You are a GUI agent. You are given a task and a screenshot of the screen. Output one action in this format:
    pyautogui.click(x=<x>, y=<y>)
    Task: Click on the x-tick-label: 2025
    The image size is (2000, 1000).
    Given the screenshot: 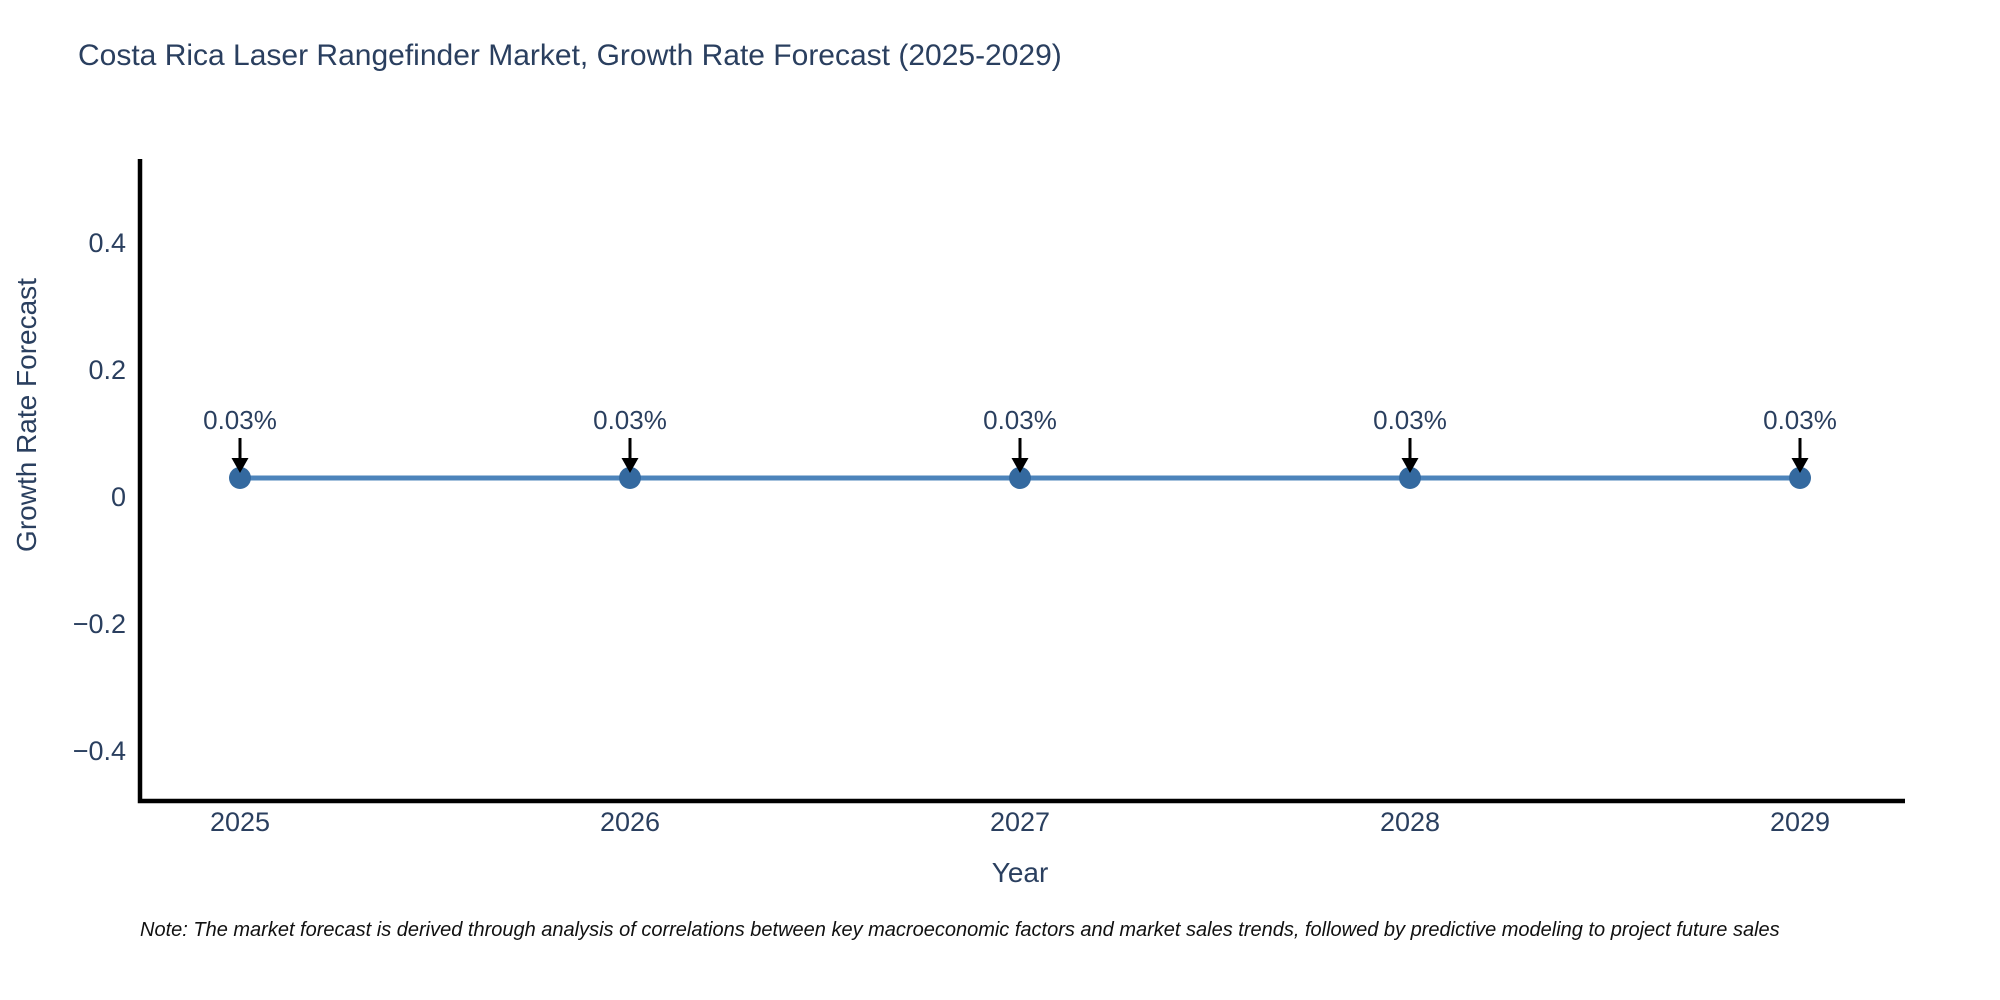 What is the action you would take?
    pyautogui.click(x=240, y=822)
    